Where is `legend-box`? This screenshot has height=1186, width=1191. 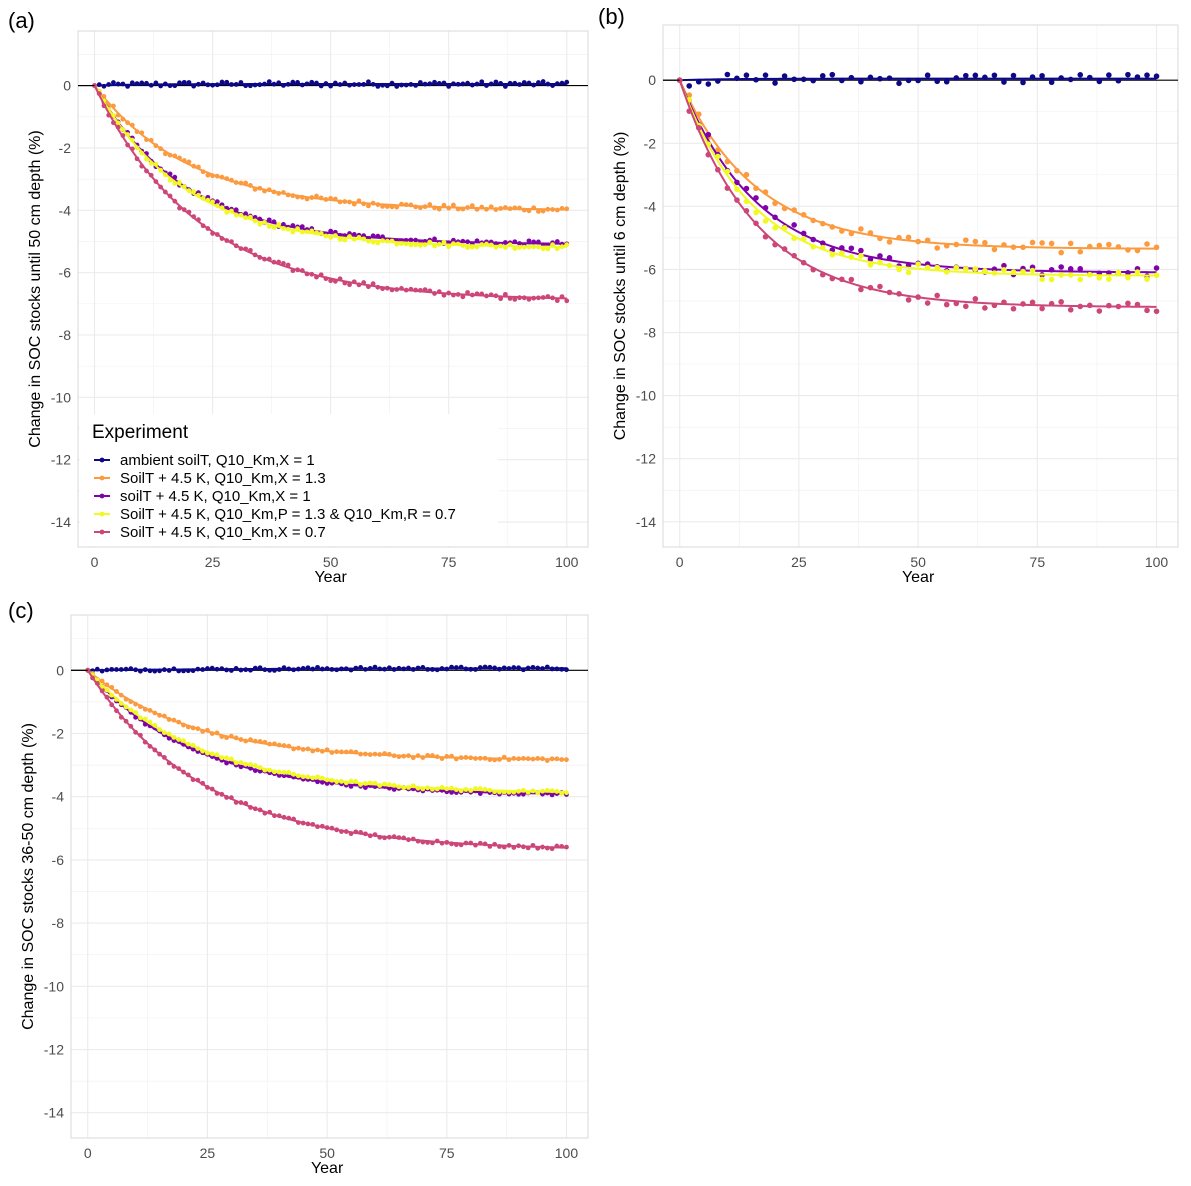
legend-box is located at coordinates (289, 480).